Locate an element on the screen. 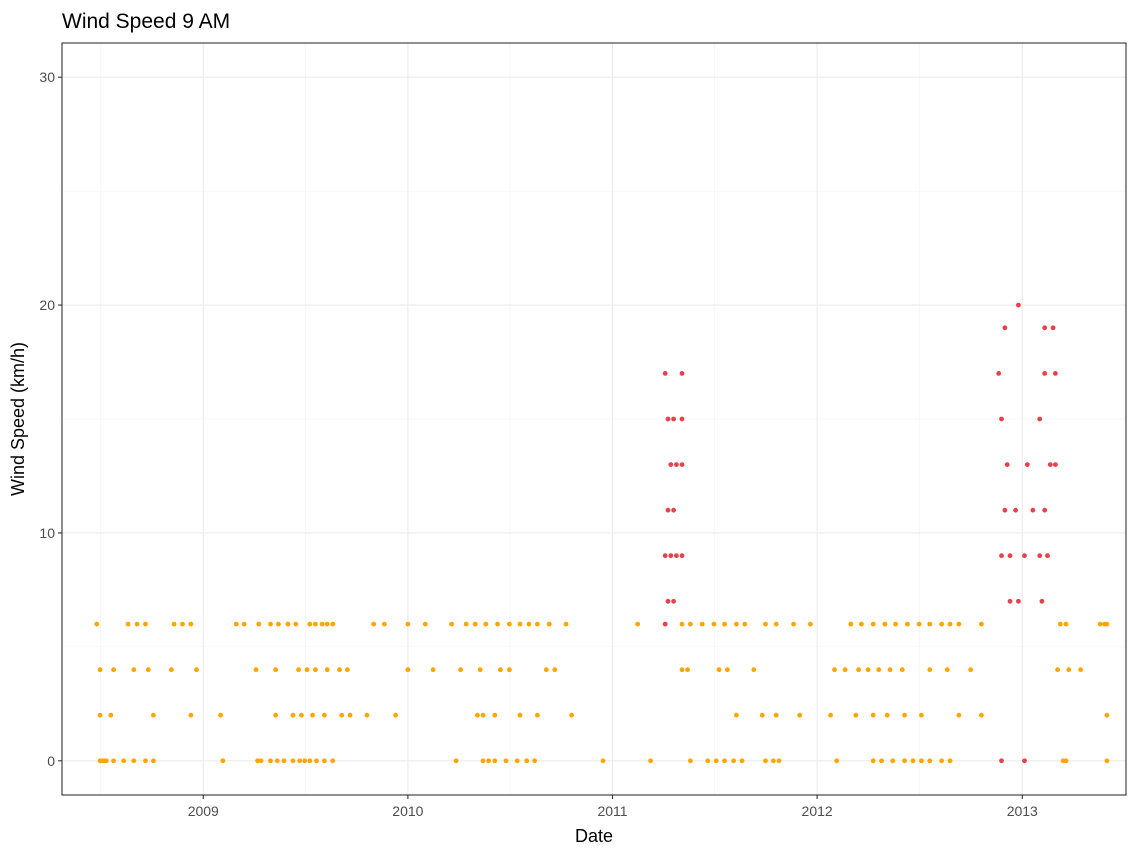 This screenshot has height=856, width=1141. x-tick-label: 2013 is located at coordinates (1022, 811).